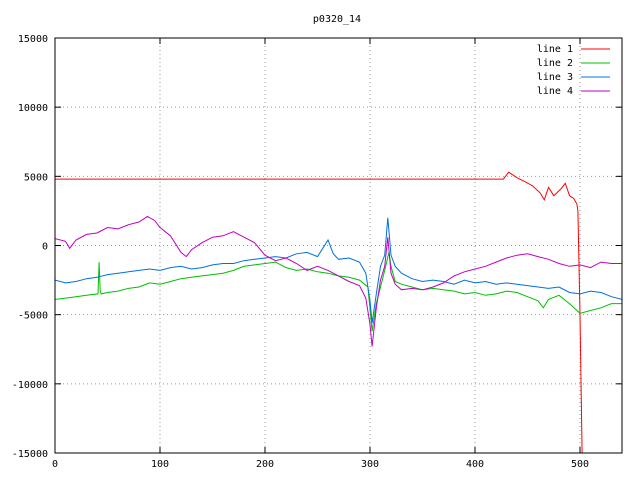  What do you see at coordinates (33, 39) in the screenshot?
I see `y-tick-label: 15000` at bounding box center [33, 39].